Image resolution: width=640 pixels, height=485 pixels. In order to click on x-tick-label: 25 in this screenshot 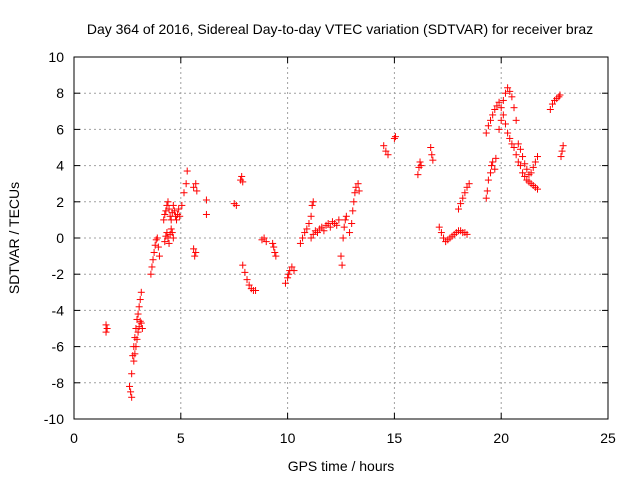, I will do `click(608, 438)`.